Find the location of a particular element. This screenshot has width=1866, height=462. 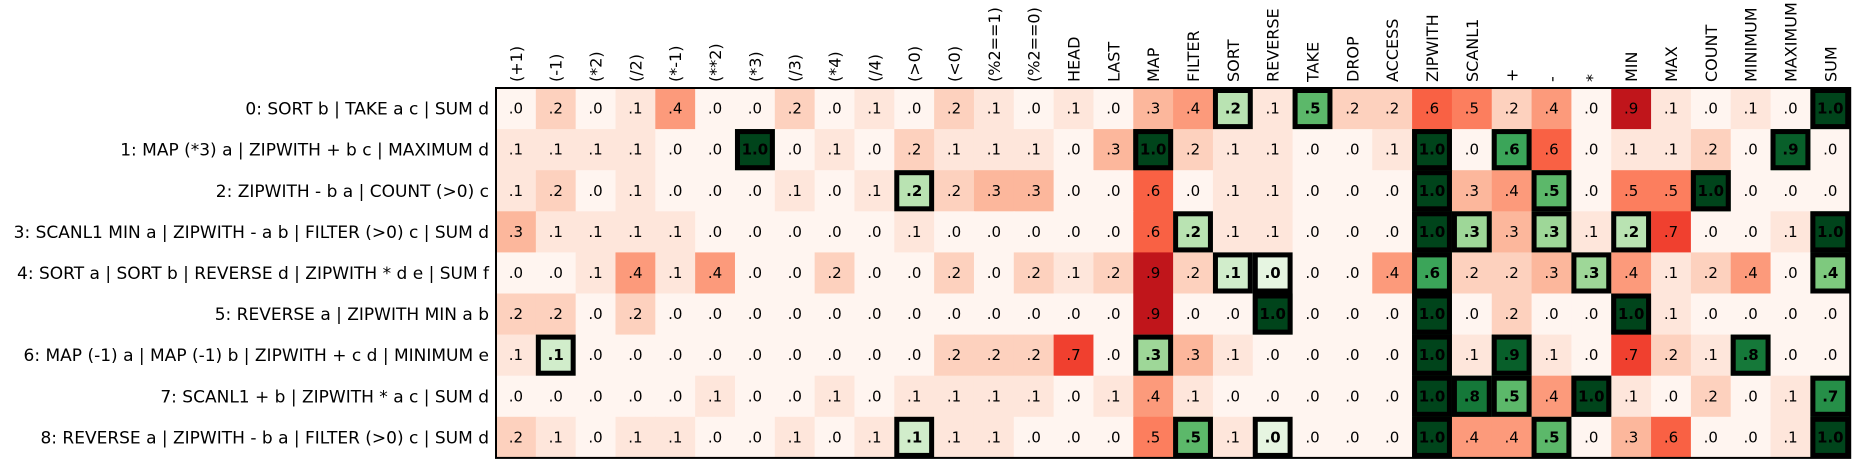

column-label: SORT is located at coordinates (1233, 60).